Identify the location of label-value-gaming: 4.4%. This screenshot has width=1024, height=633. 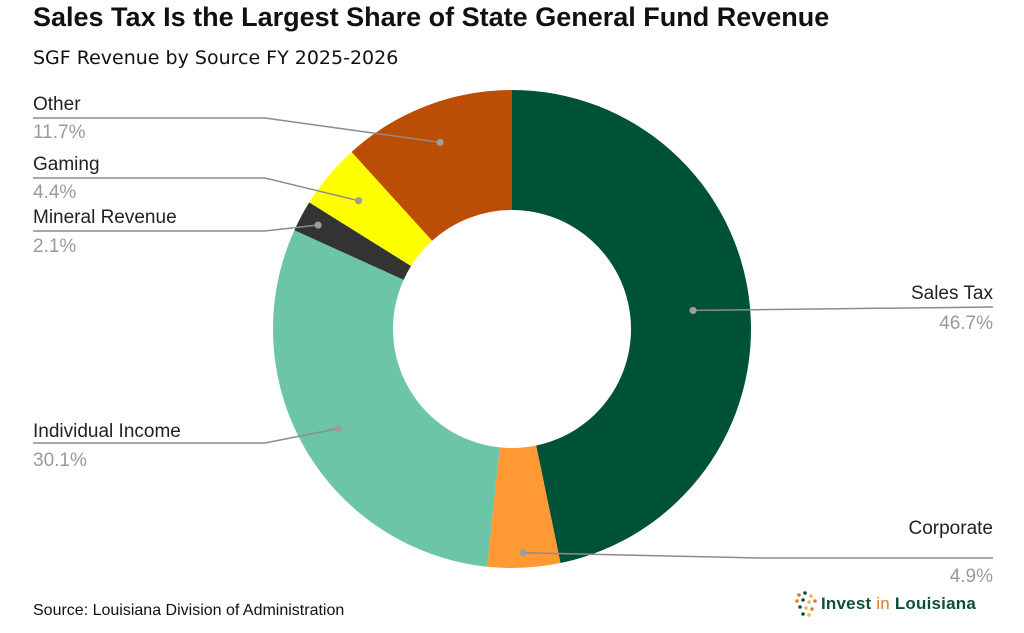
(54, 192).